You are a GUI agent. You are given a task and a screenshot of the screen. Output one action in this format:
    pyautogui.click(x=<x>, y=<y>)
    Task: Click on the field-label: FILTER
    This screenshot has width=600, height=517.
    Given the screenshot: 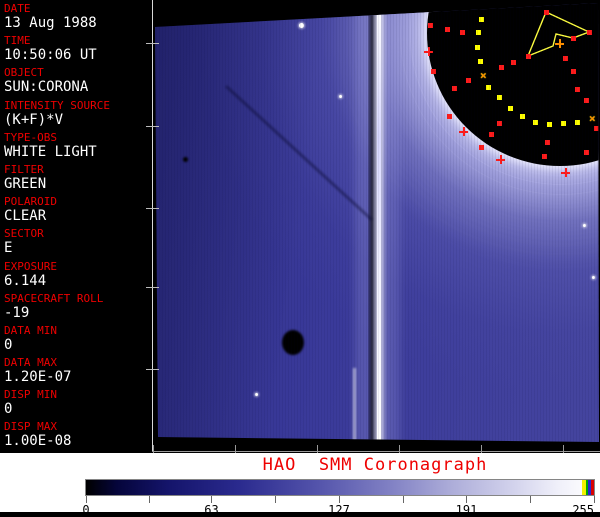 What is the action you would take?
    pyautogui.click(x=24, y=169)
    